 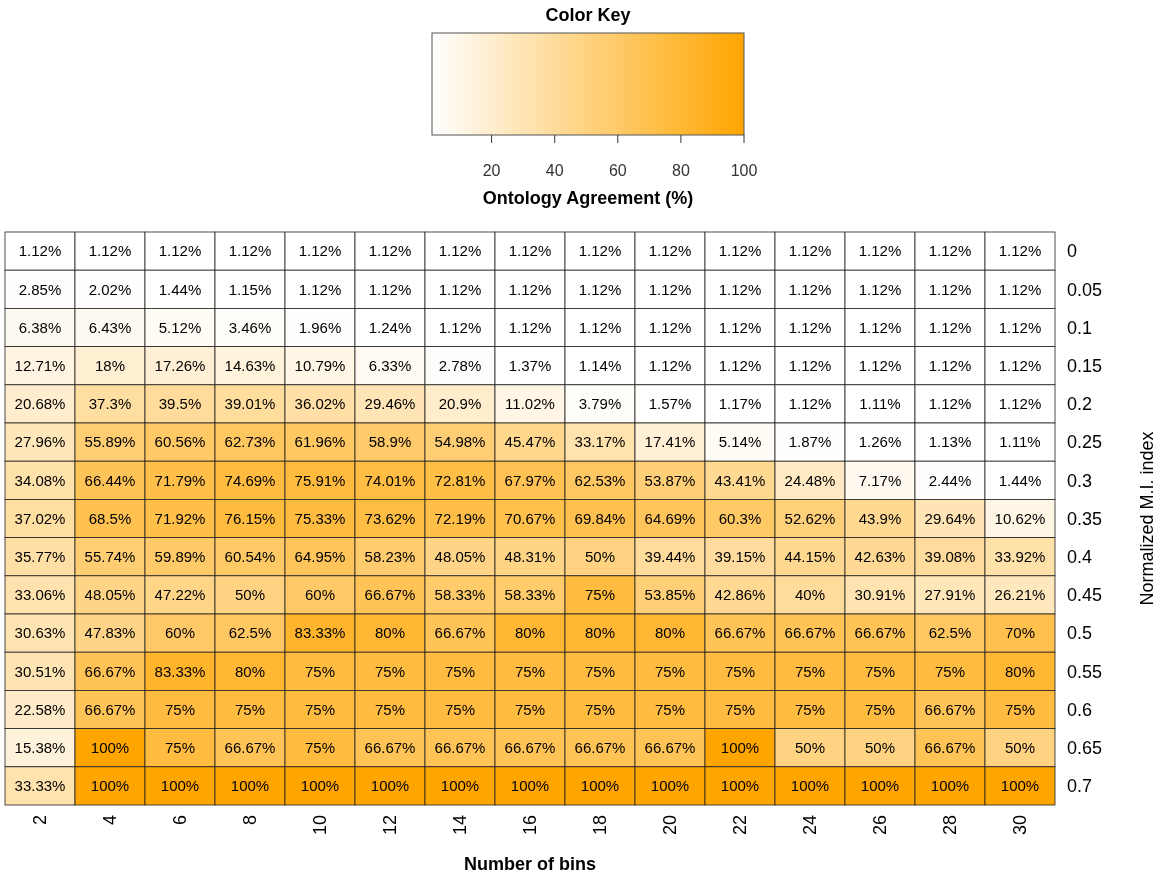 What do you see at coordinates (1072, 251) in the screenshot?
I see `y-tick-label: 0` at bounding box center [1072, 251].